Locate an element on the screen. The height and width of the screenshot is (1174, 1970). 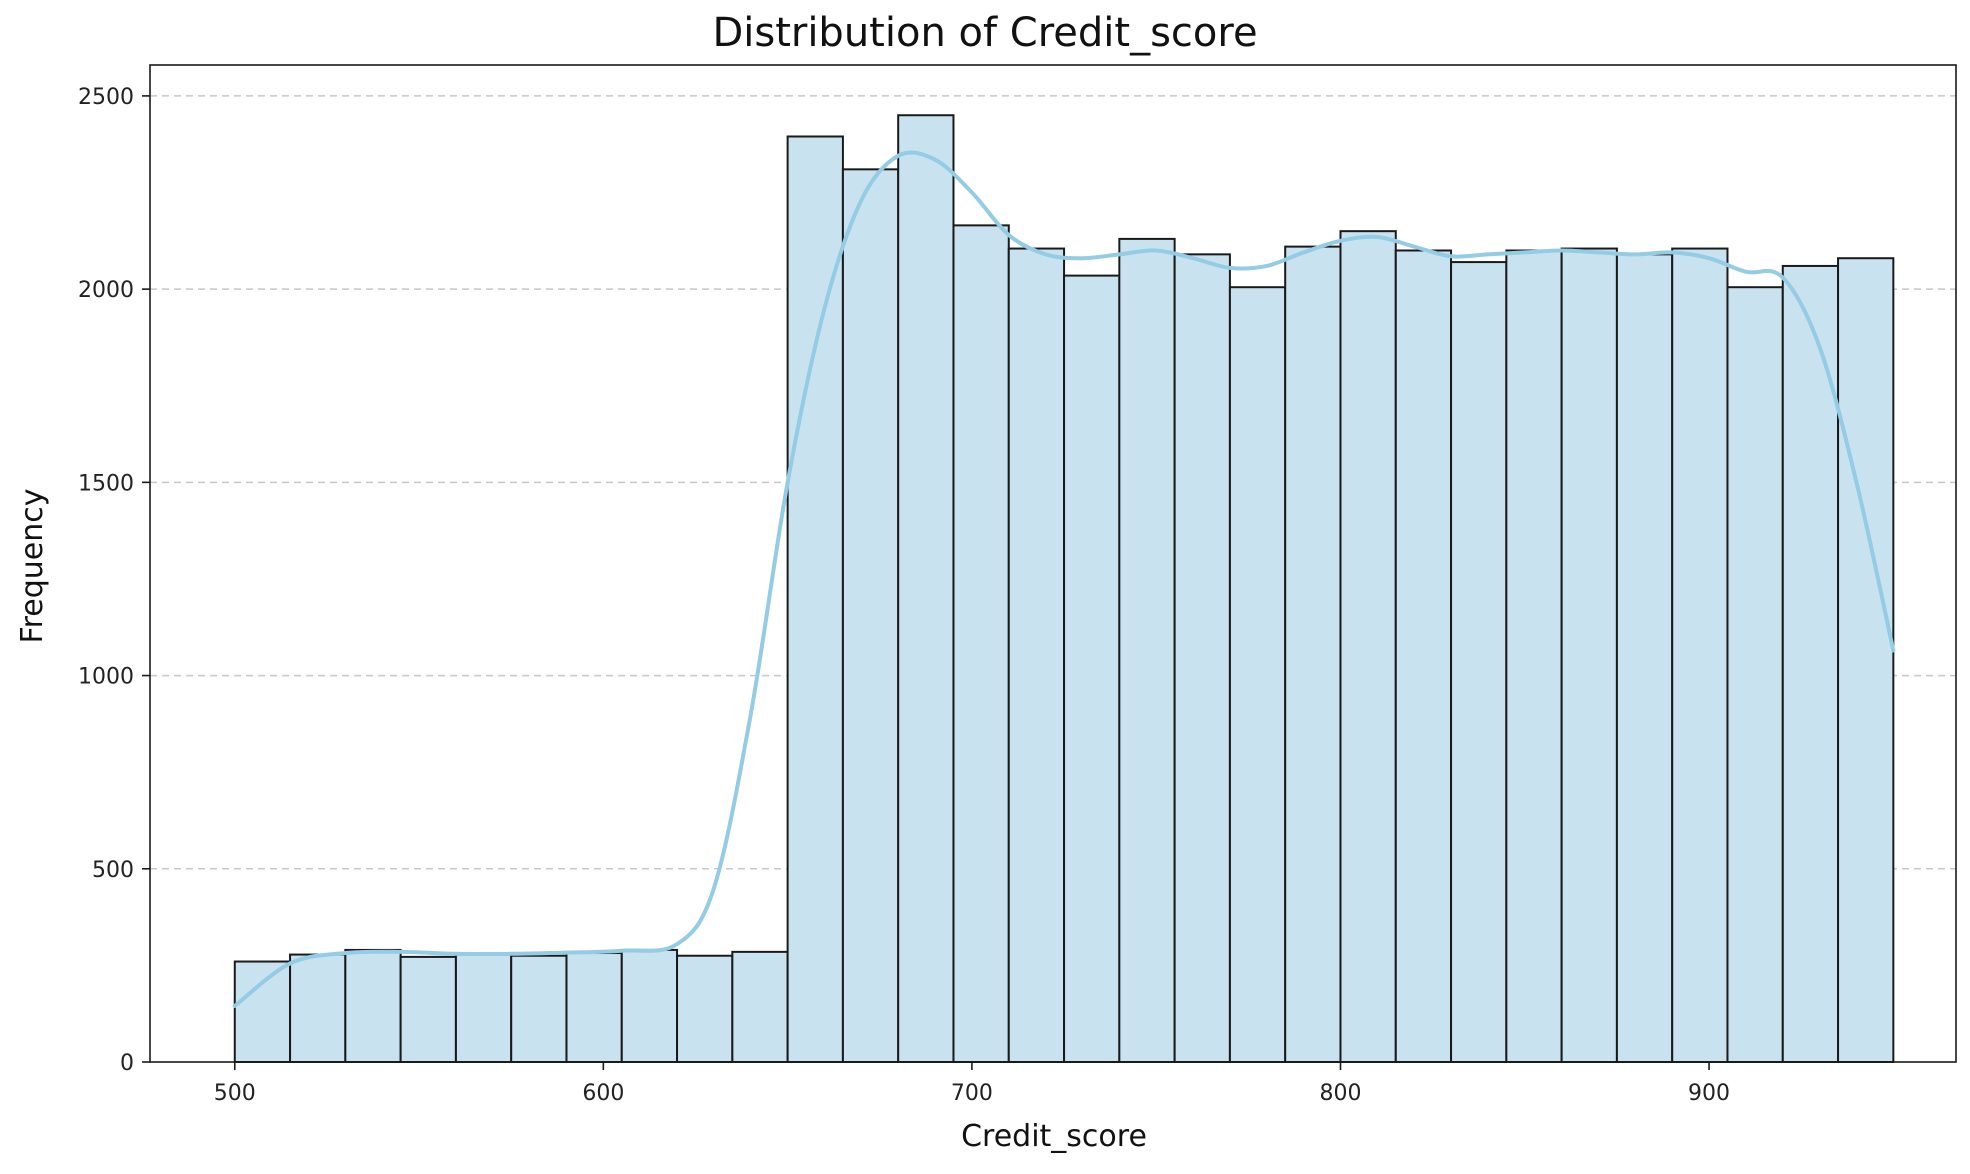
y-axis-title: Frequency is located at coordinates (32, 566).